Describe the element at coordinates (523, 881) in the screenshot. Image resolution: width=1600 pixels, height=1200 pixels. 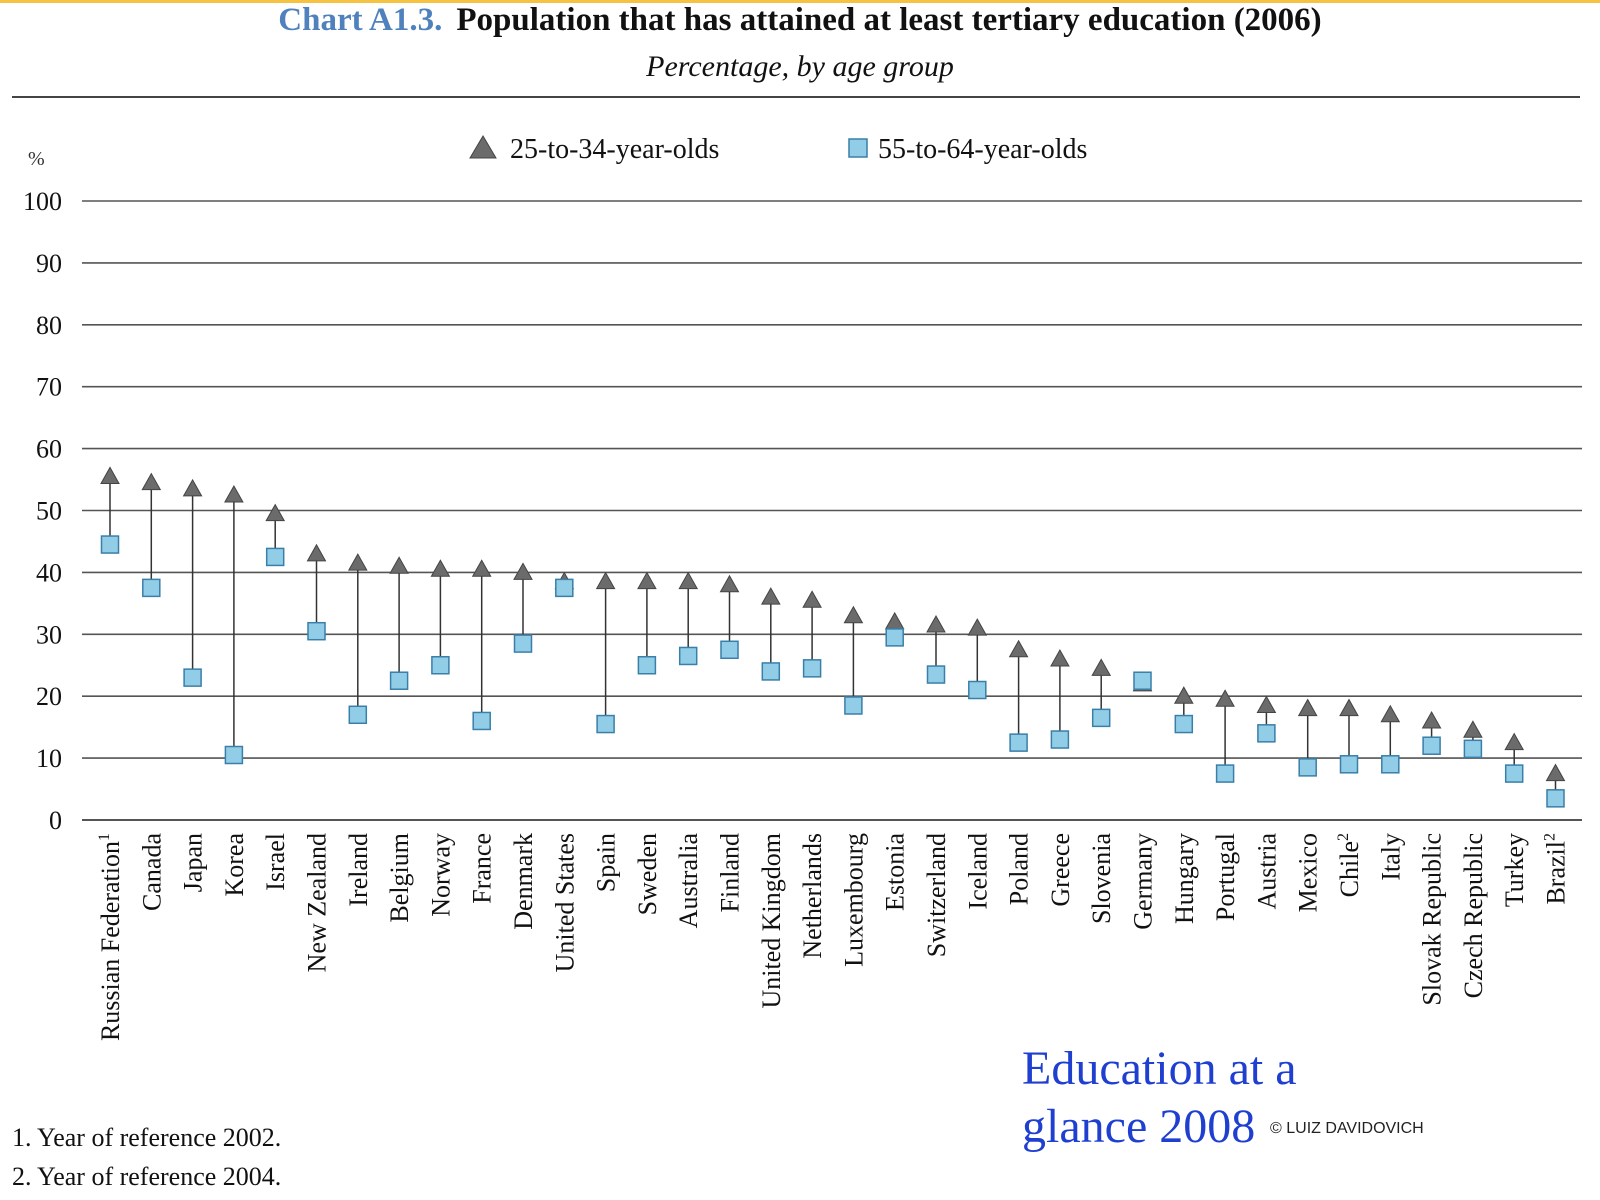
I see `x-category-label: Denmark` at that location.